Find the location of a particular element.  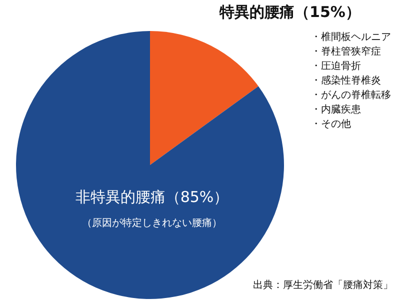

text: ・椎間板ヘルニア is located at coordinates (351, 37).